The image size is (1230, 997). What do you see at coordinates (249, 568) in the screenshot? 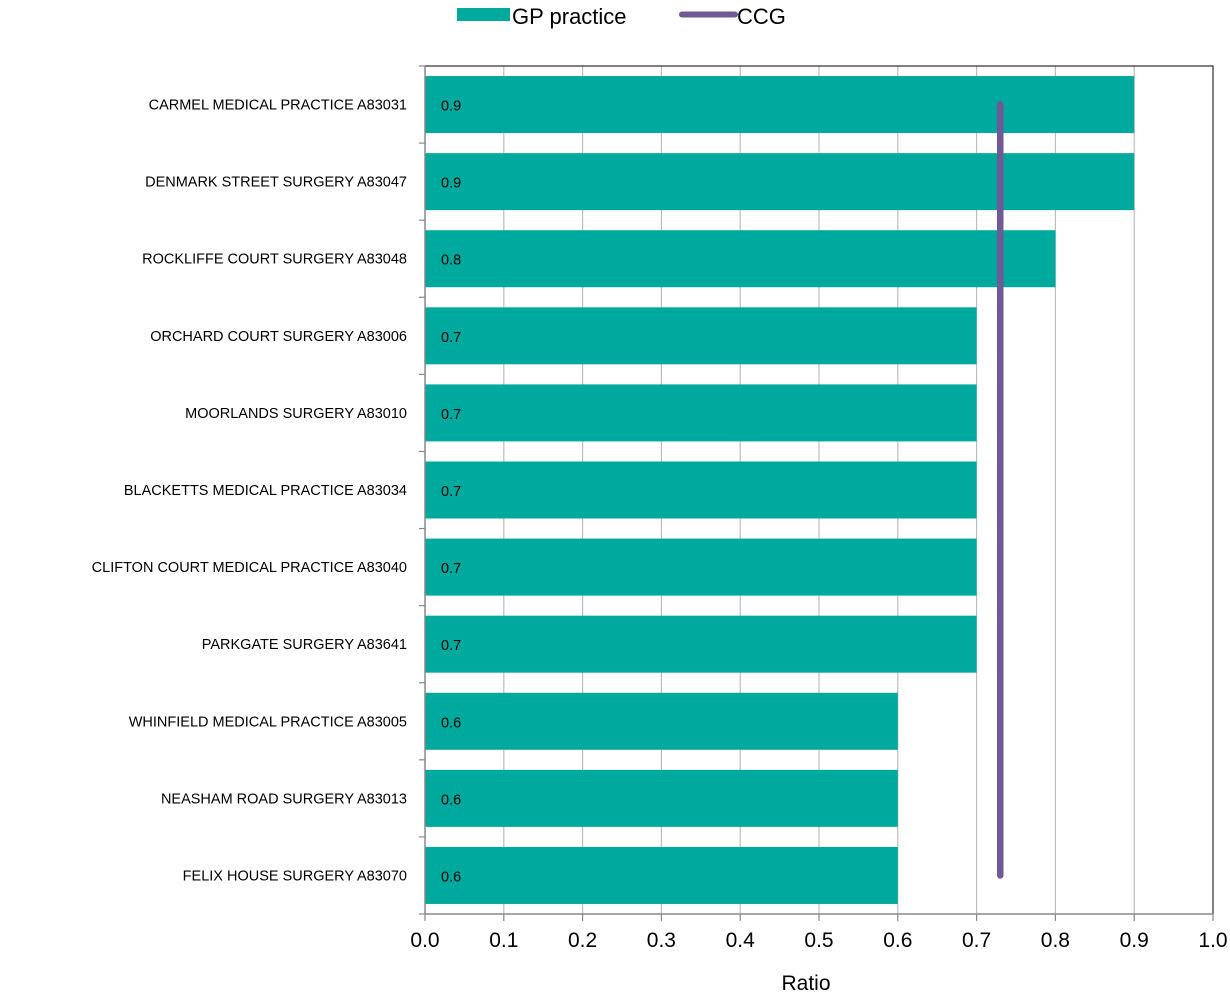
I see `y-category-label: CLIFTON COURT MEDICAL PRACTICE A83040` at bounding box center [249, 568].